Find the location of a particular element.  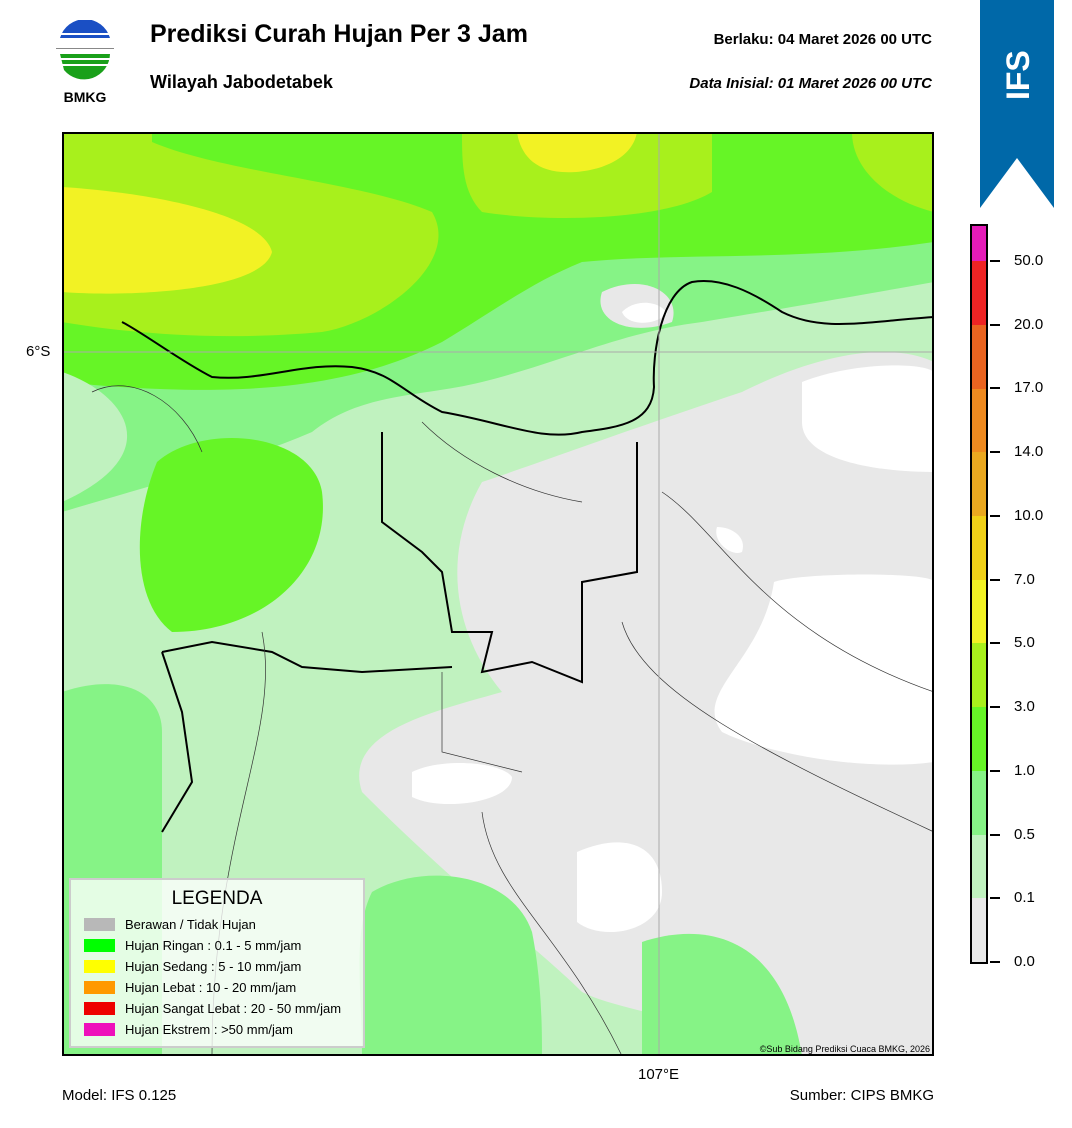

colorbar-tick-label: 0.1 is located at coordinates (1024, 898).